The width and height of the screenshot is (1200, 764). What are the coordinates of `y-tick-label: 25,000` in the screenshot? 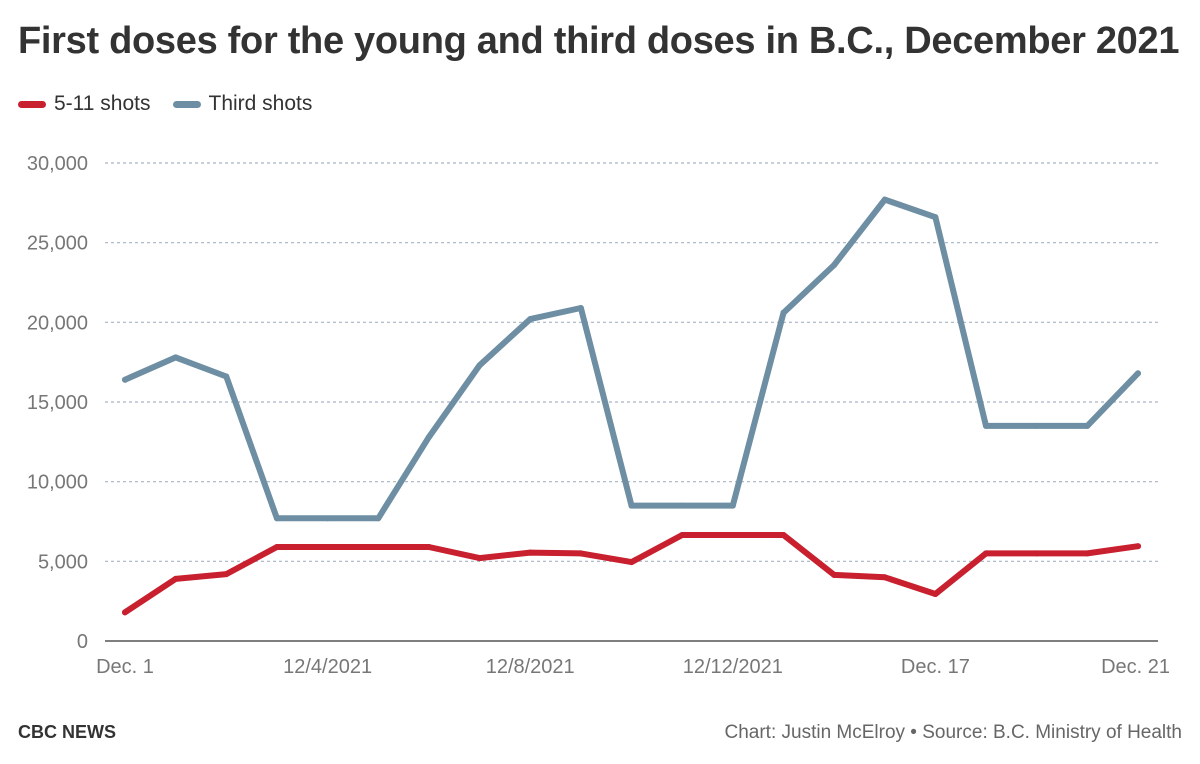 It's located at (57, 244).